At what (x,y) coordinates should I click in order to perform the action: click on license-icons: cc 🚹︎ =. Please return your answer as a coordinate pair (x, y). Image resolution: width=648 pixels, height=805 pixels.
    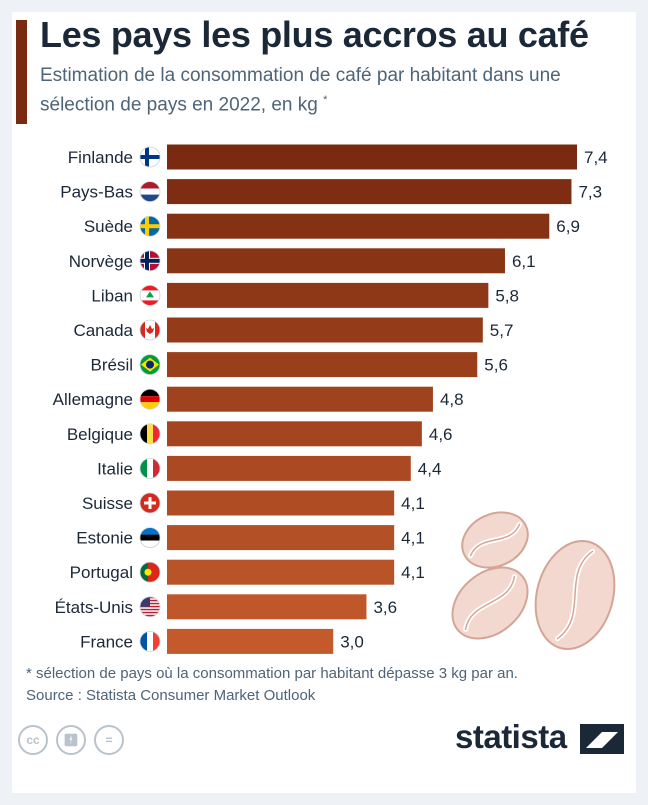
    Looking at the image, I should click on (75, 740).